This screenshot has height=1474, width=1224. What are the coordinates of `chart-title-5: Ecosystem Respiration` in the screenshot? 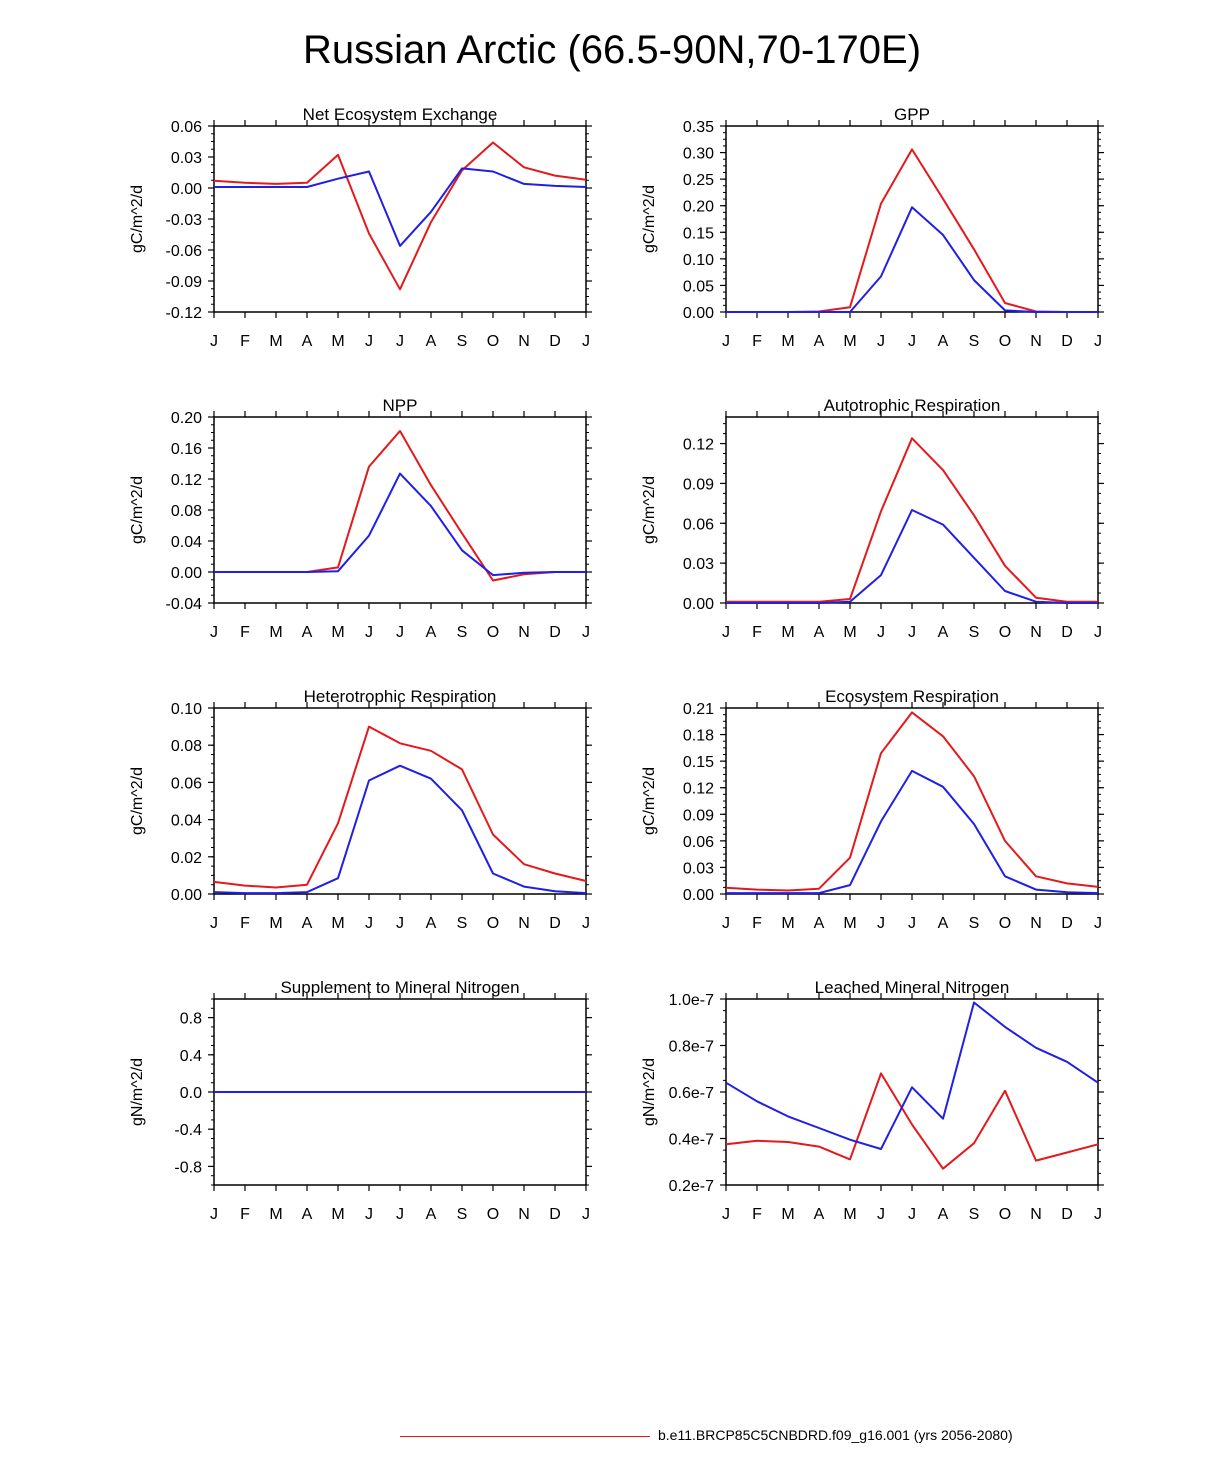 It's located at (912, 696).